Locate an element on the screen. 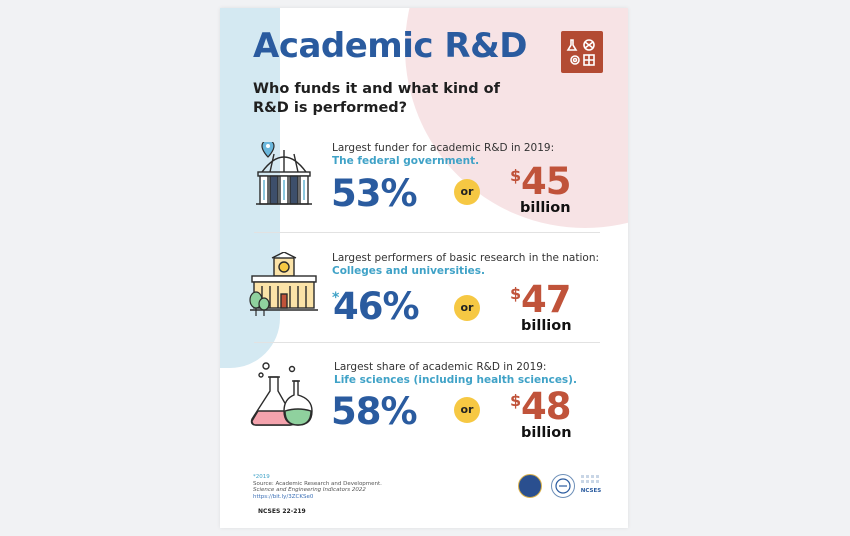  publication-text: Science and Engineering Indicators 2022 is located at coordinates (309, 490).